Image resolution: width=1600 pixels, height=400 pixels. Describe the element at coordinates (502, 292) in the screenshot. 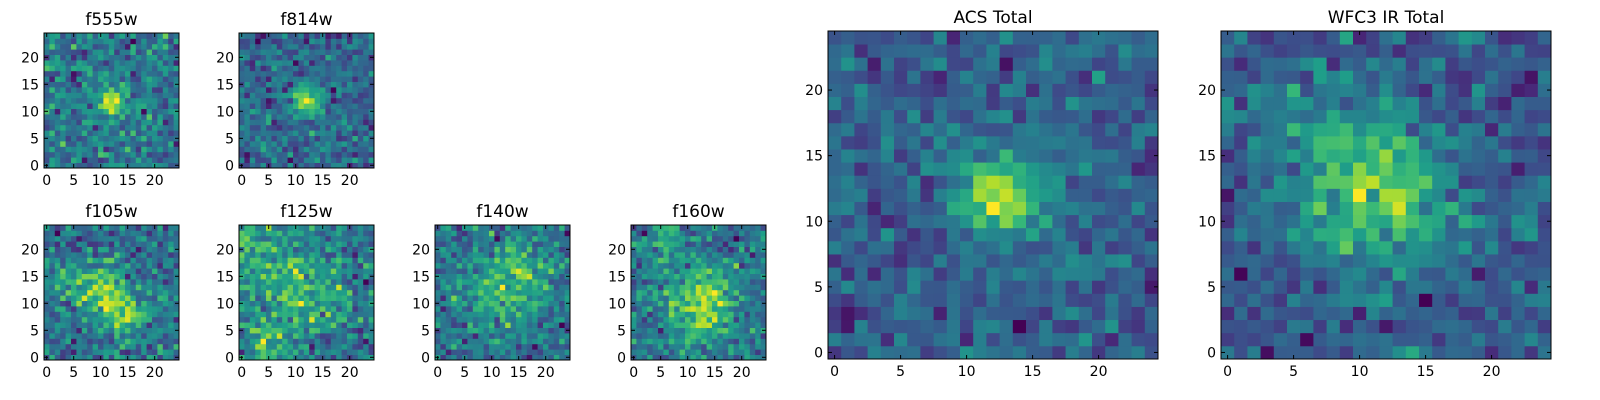

I see `axes-frame` at that location.